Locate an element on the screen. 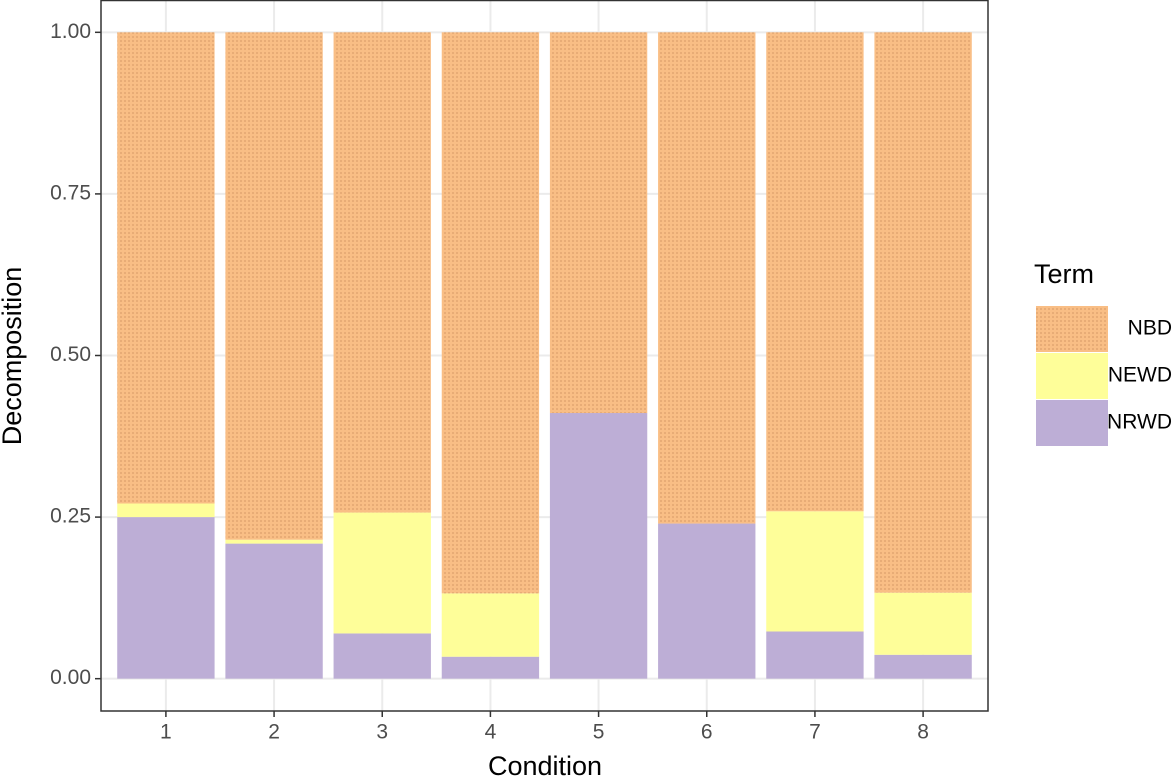 The height and width of the screenshot is (779, 1176). legend-label: NRWD is located at coordinates (1139, 422).